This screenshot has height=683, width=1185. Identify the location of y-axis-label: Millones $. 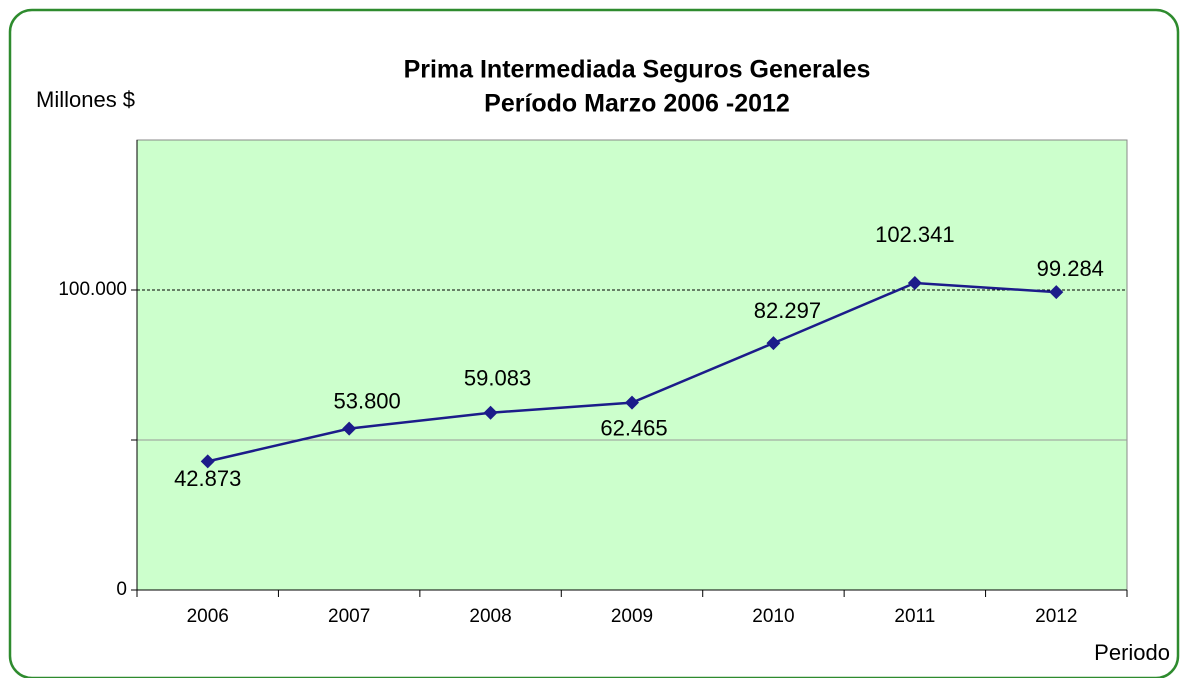
(85, 99).